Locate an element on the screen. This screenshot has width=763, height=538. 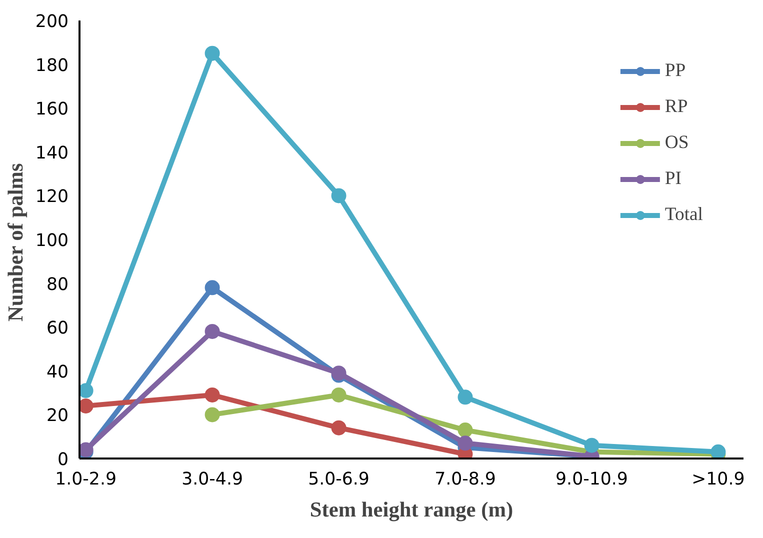
x-axis-title: Stem height range (m) is located at coordinates (412, 510).